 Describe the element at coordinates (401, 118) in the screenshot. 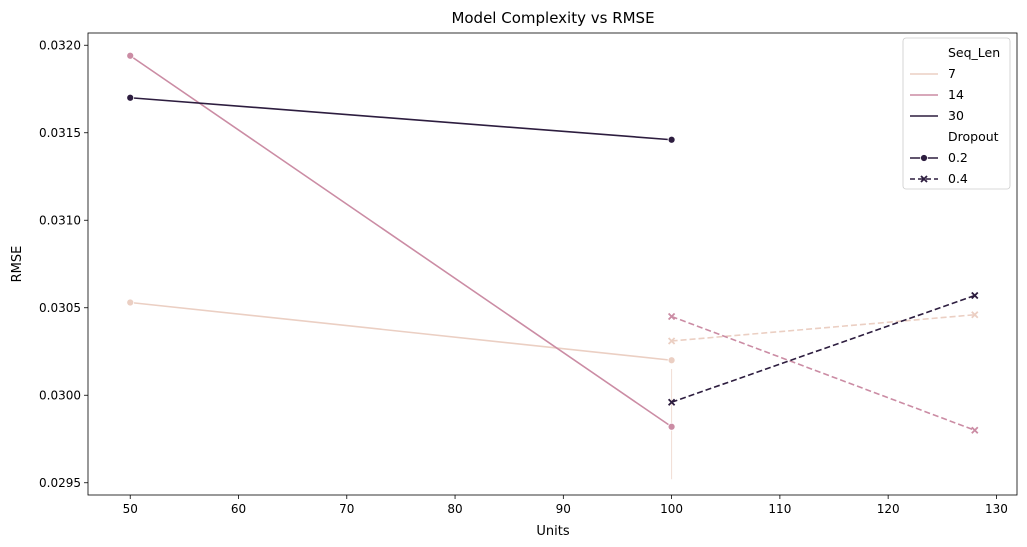

I see `series-line-seq30-dropout0.2` at that location.